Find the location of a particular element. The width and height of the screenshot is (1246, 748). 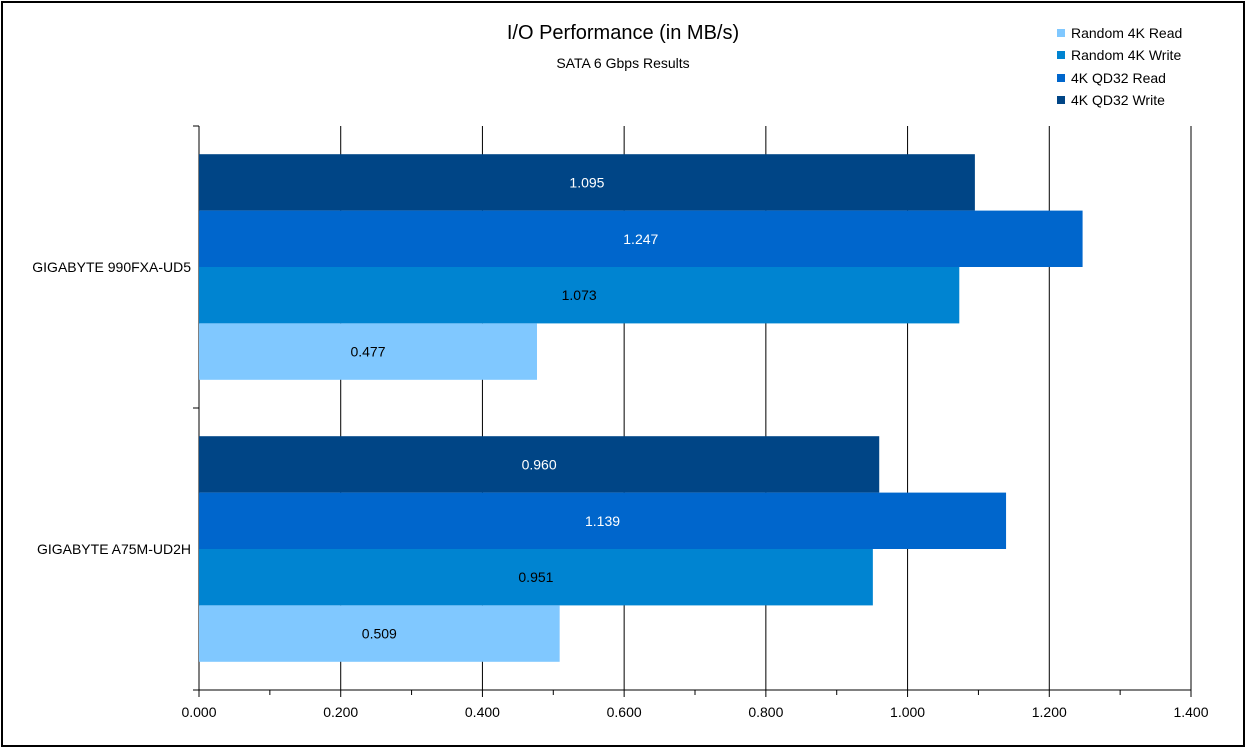

x-tick-label: 1.200 is located at coordinates (1049, 712).